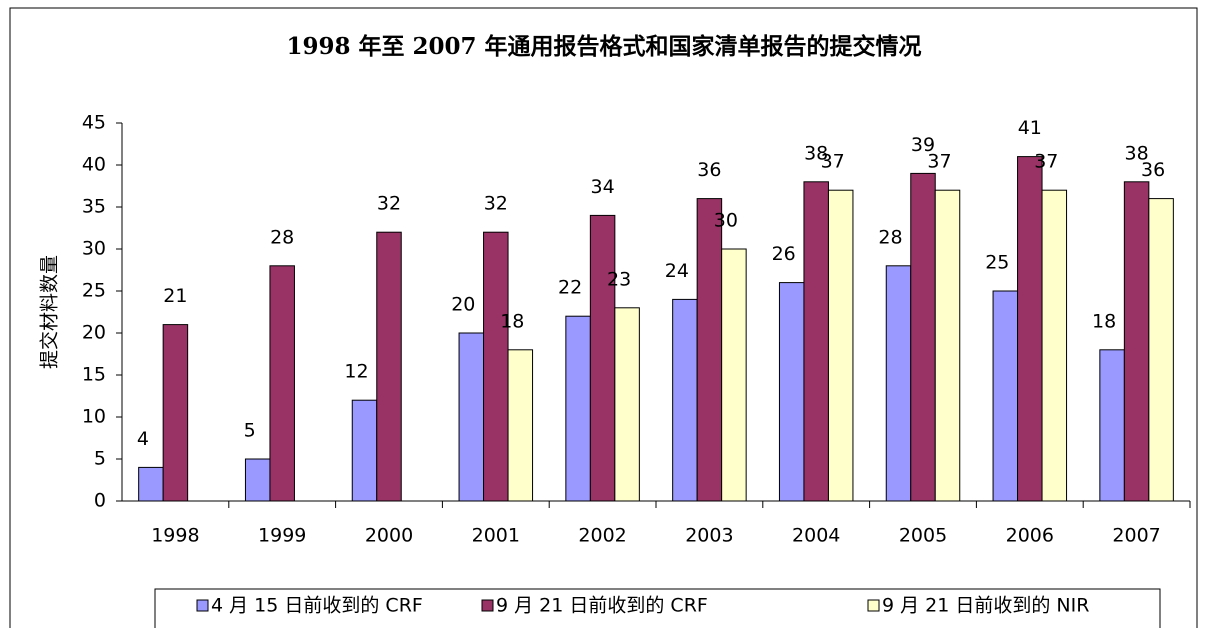  Describe the element at coordinates (709, 536) in the screenshot. I see `x-tick-label: 2003` at that location.